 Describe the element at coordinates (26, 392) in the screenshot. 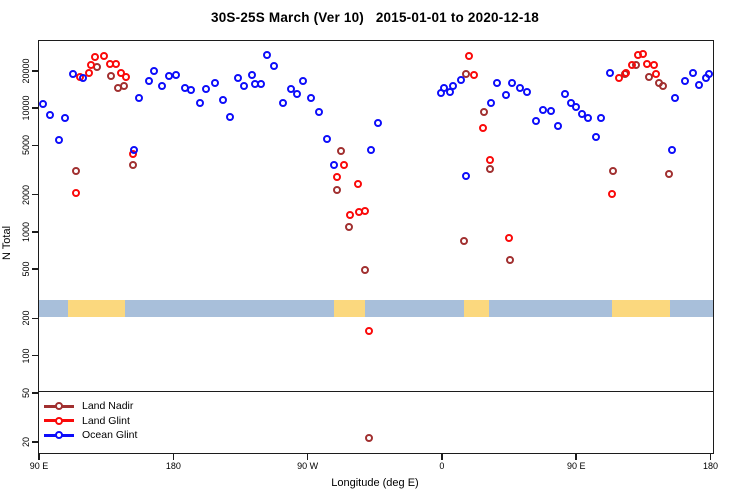

I see `y-tick-label: 50` at that location.